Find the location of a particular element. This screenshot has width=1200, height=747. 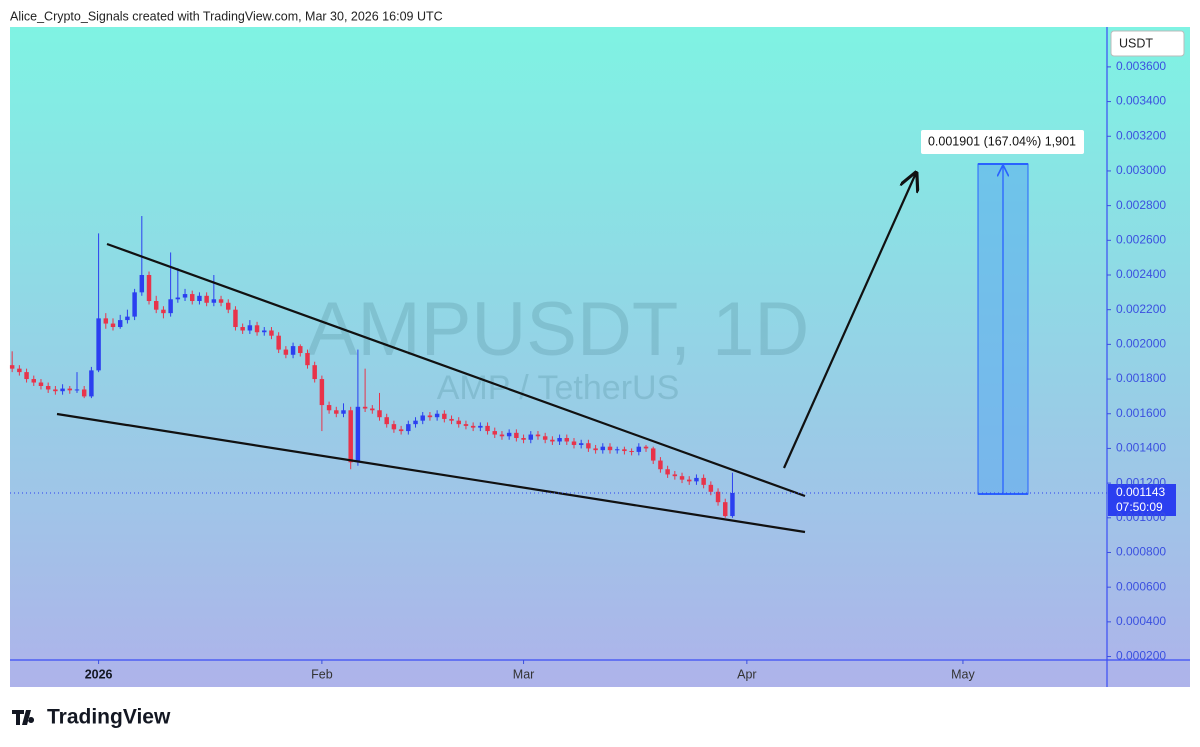

y-tick-label: 0.003600 is located at coordinates (1141, 66).